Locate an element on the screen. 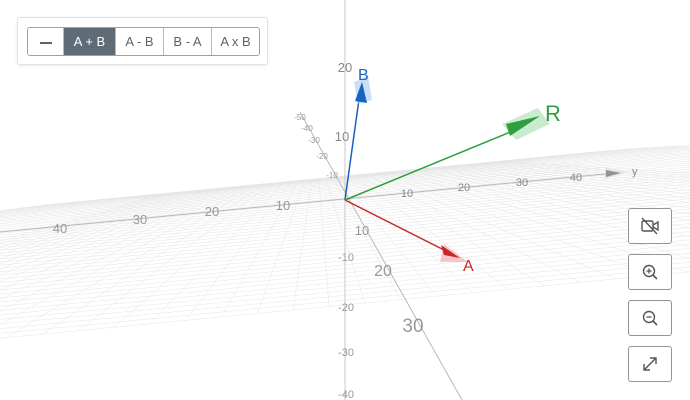 The width and height of the screenshot is (690, 400). back-tick-label: -20 is located at coordinates (322, 156).